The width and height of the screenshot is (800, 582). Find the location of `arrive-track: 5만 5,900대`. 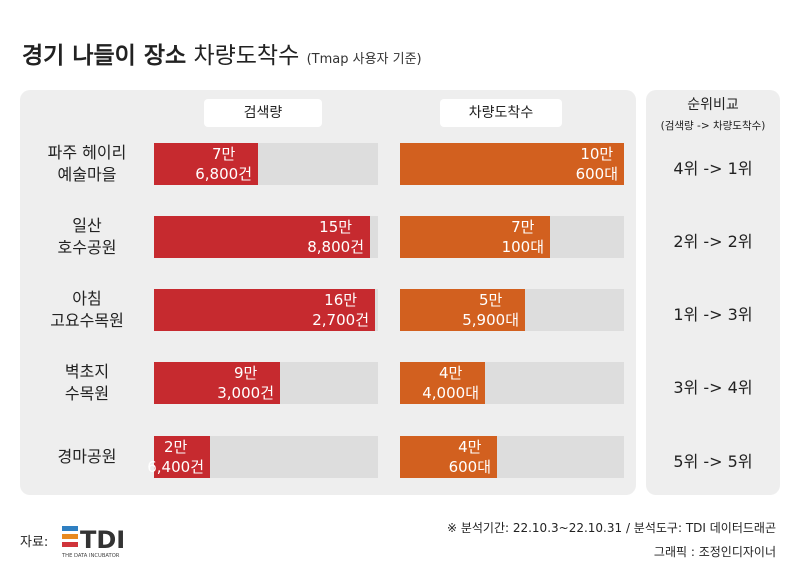

arrive-track: 5만 5,900대 is located at coordinates (512, 310).